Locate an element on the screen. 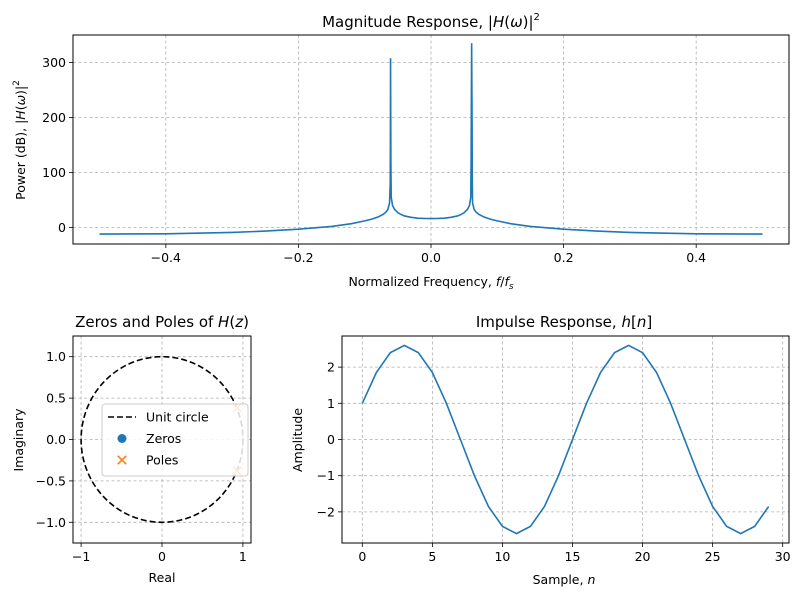 The image size is (799, 600). impulse-ytick-label: 2 is located at coordinates (331, 367).